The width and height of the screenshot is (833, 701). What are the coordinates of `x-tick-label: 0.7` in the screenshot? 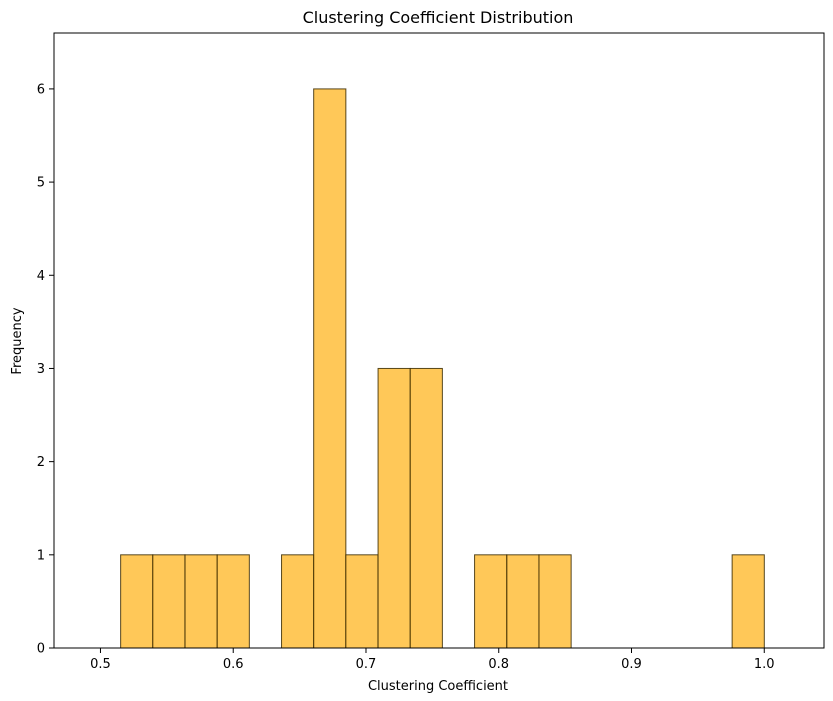 It's located at (366, 664).